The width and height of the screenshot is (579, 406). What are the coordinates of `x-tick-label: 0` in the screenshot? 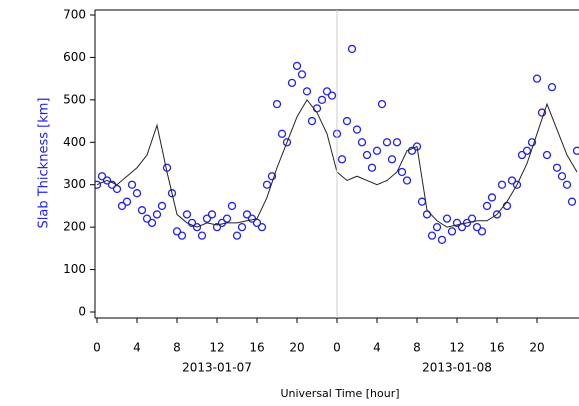 It's located at (97, 348).